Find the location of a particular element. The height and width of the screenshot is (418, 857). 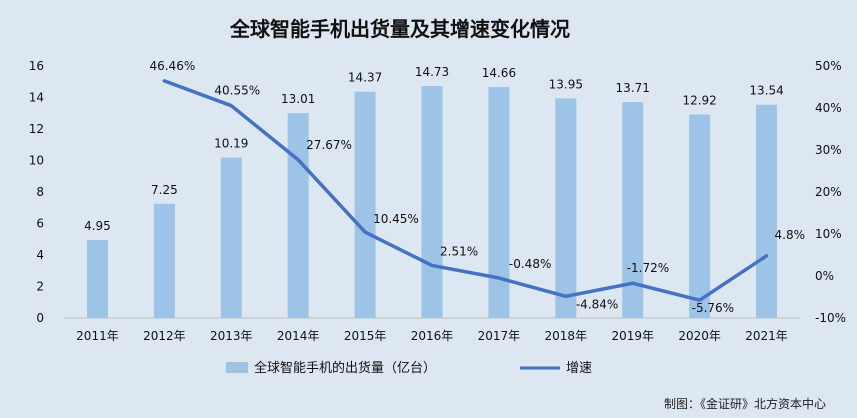

bar-data-label: 14.66 is located at coordinates (499, 73).